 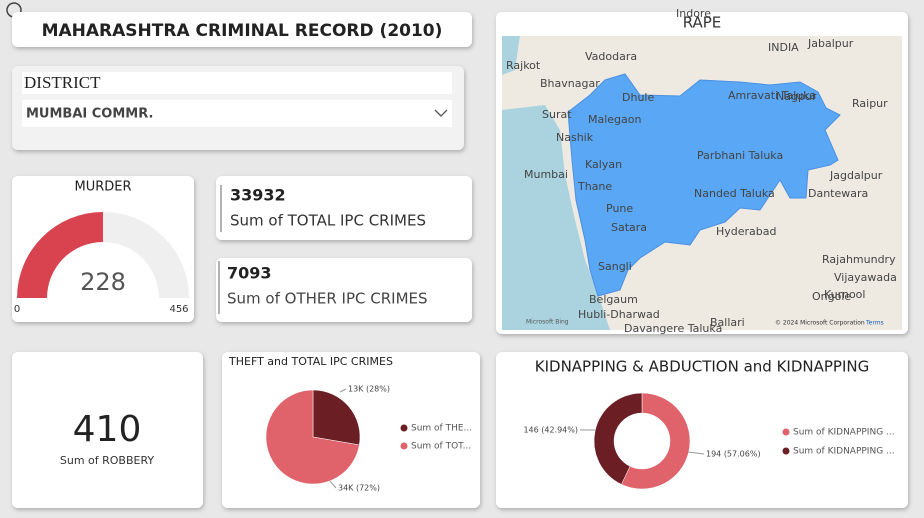 I want to click on map-place: Satara, so click(x=629, y=227).